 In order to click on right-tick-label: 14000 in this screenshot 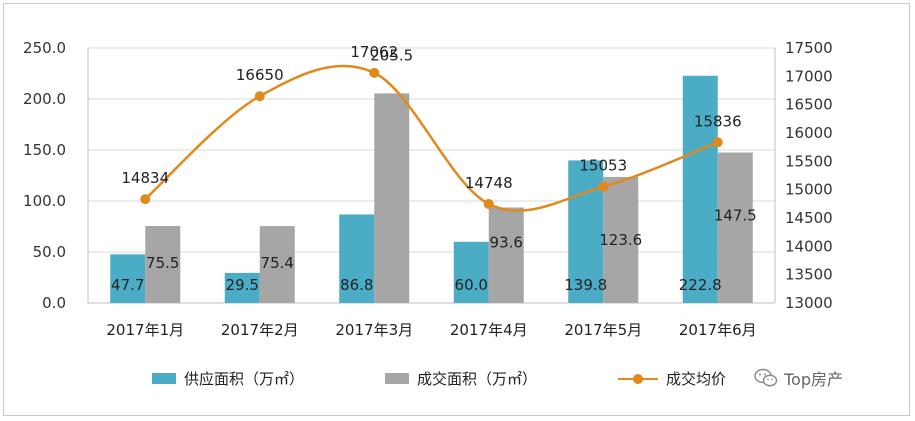, I will do `click(809, 246)`.